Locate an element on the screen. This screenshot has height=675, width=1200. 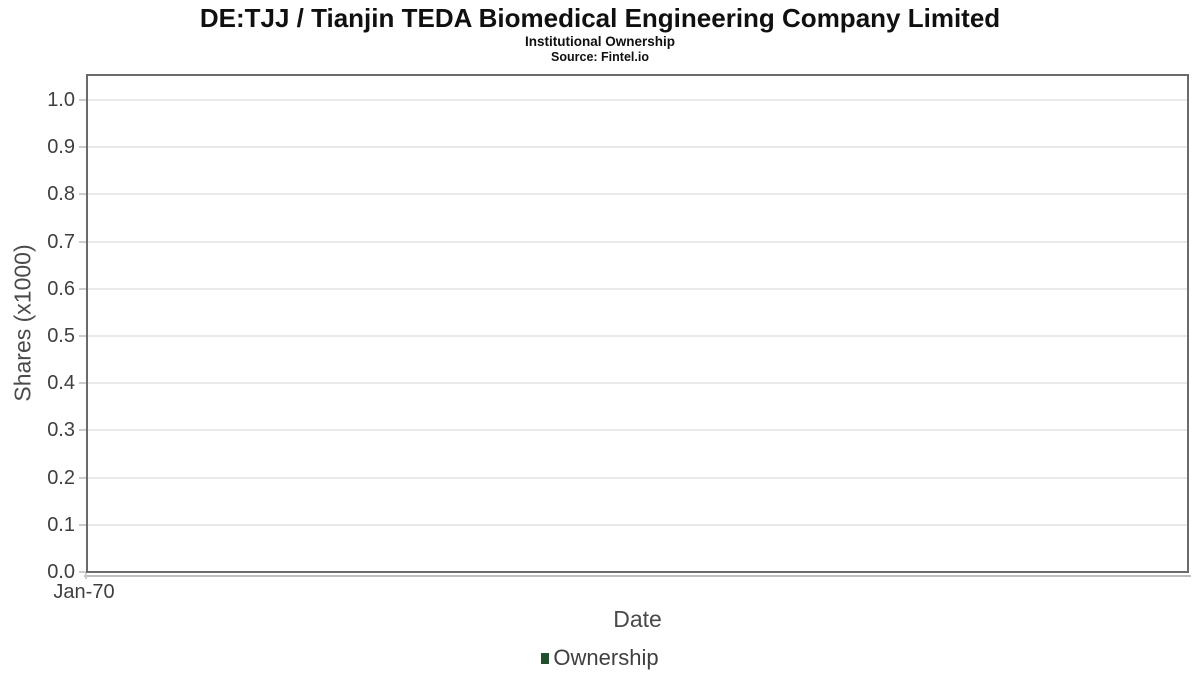
y-tick-label: 0.2 is located at coordinates (61, 477).